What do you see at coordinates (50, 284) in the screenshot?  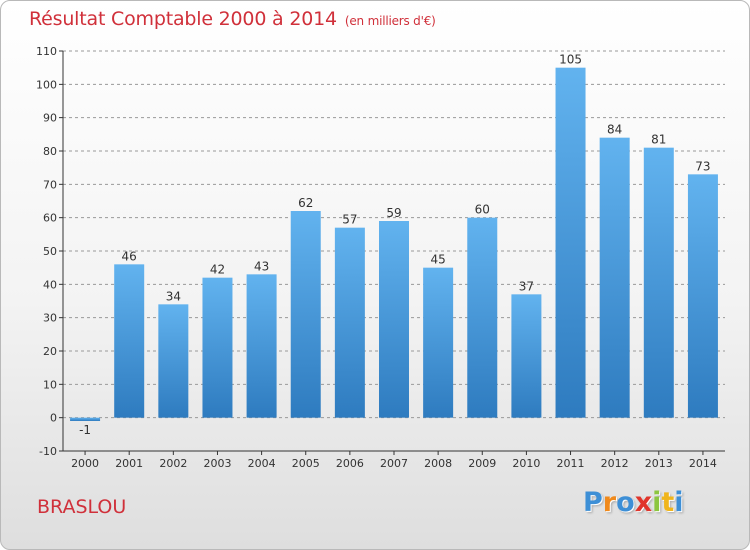 I see `y-tick-label: 40` at bounding box center [50, 284].